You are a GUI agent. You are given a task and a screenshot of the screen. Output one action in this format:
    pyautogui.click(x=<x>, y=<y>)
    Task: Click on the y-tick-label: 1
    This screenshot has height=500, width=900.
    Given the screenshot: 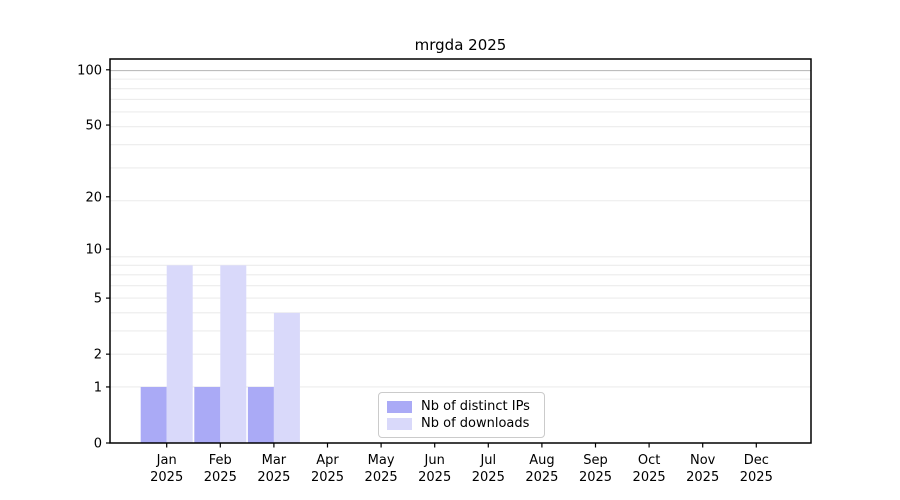 What is the action you would take?
    pyautogui.click(x=98, y=387)
    